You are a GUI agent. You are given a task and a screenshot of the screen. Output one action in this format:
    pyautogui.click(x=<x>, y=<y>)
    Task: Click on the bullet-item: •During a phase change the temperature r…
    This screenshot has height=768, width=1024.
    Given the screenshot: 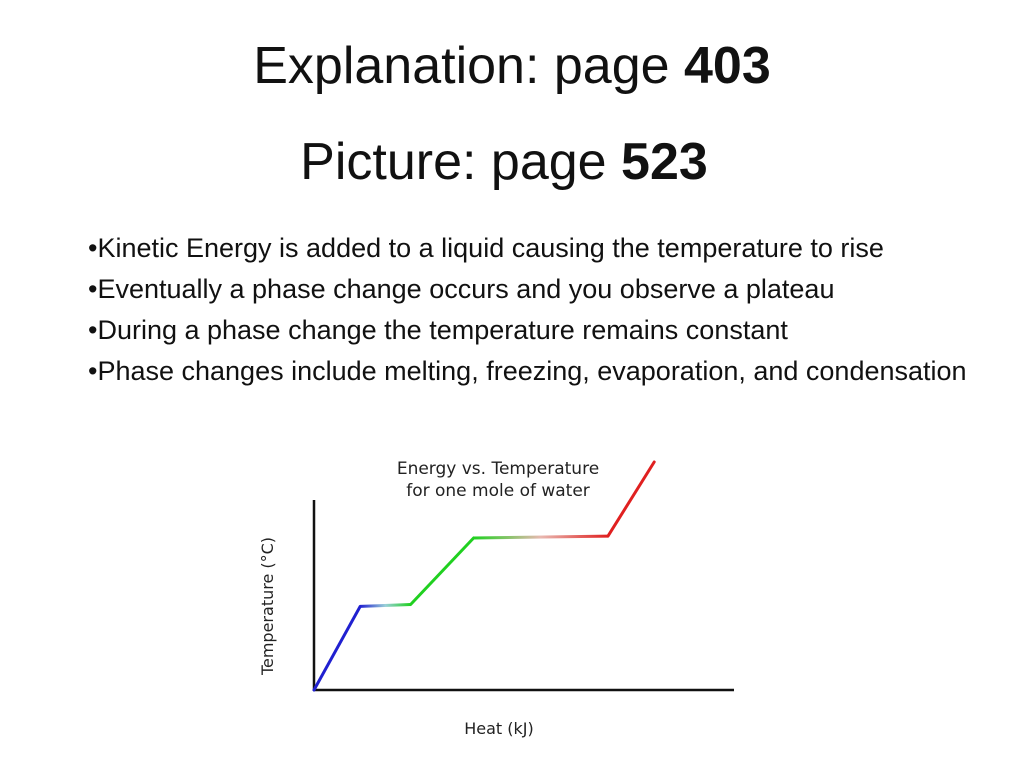 What is the action you would take?
    pyautogui.click(x=438, y=330)
    